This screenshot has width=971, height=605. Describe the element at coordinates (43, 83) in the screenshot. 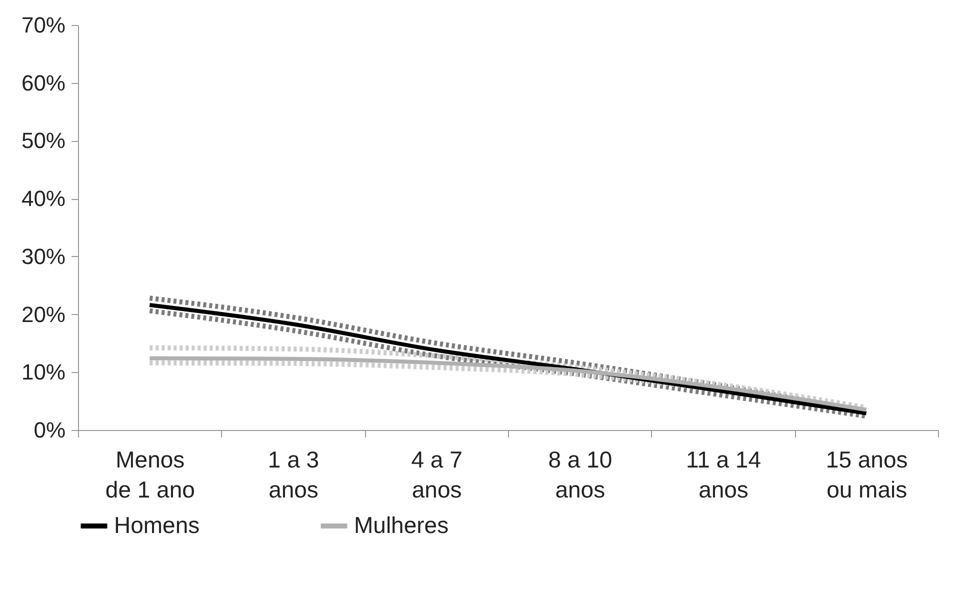

I see `y-tick-label: 60%` at that location.